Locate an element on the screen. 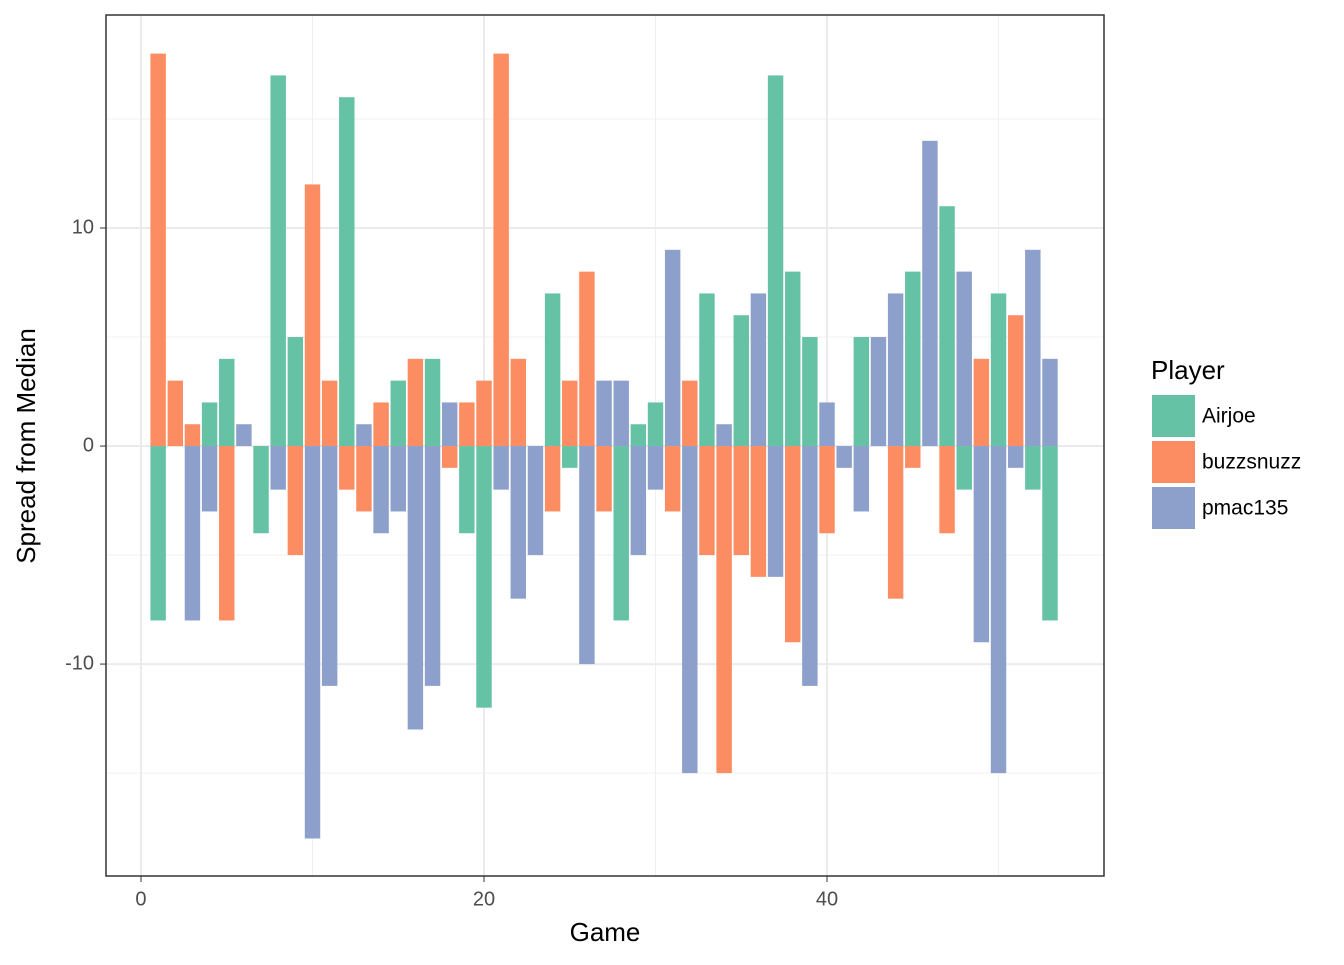 The width and height of the screenshot is (1344, 965). x-tick-label: 40 is located at coordinates (827, 899).